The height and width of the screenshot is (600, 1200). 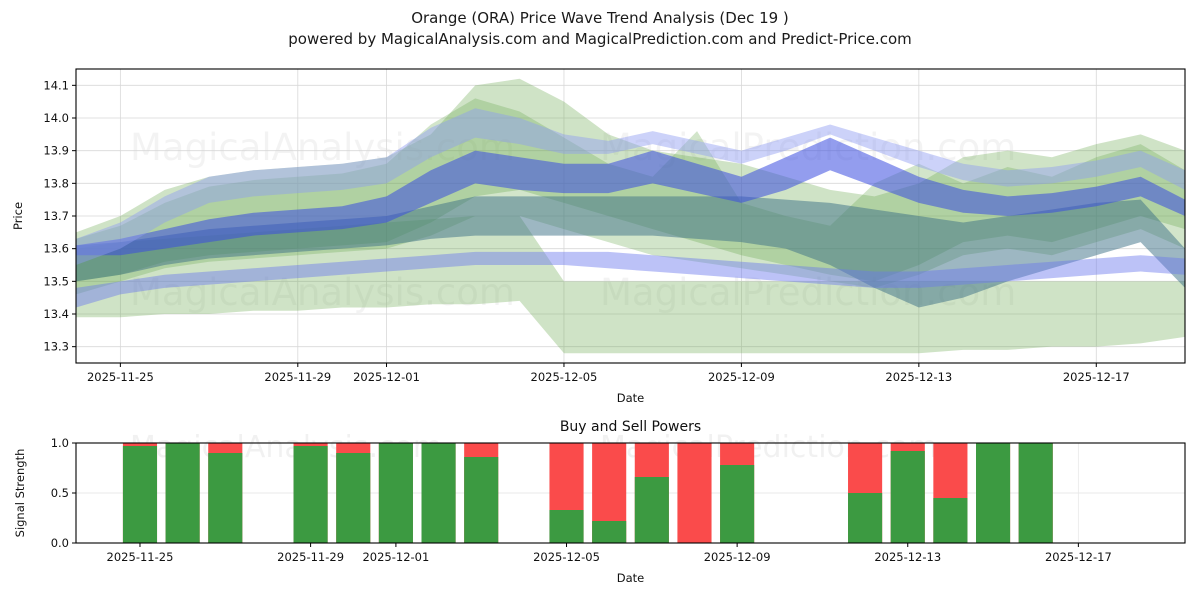 What do you see at coordinates (322, 292) in the screenshot?
I see `svg-text: MagicalAnalysis.com` at bounding box center [322, 292].